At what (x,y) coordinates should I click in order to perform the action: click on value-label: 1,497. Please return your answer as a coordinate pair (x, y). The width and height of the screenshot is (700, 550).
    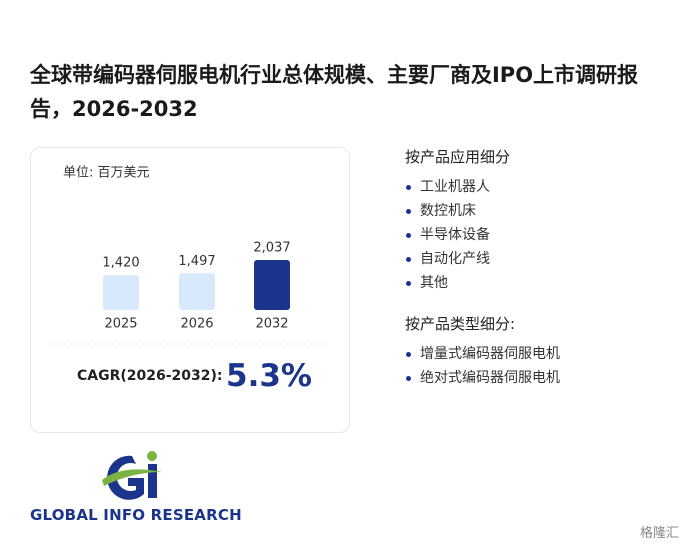
    Looking at the image, I should click on (196, 261).